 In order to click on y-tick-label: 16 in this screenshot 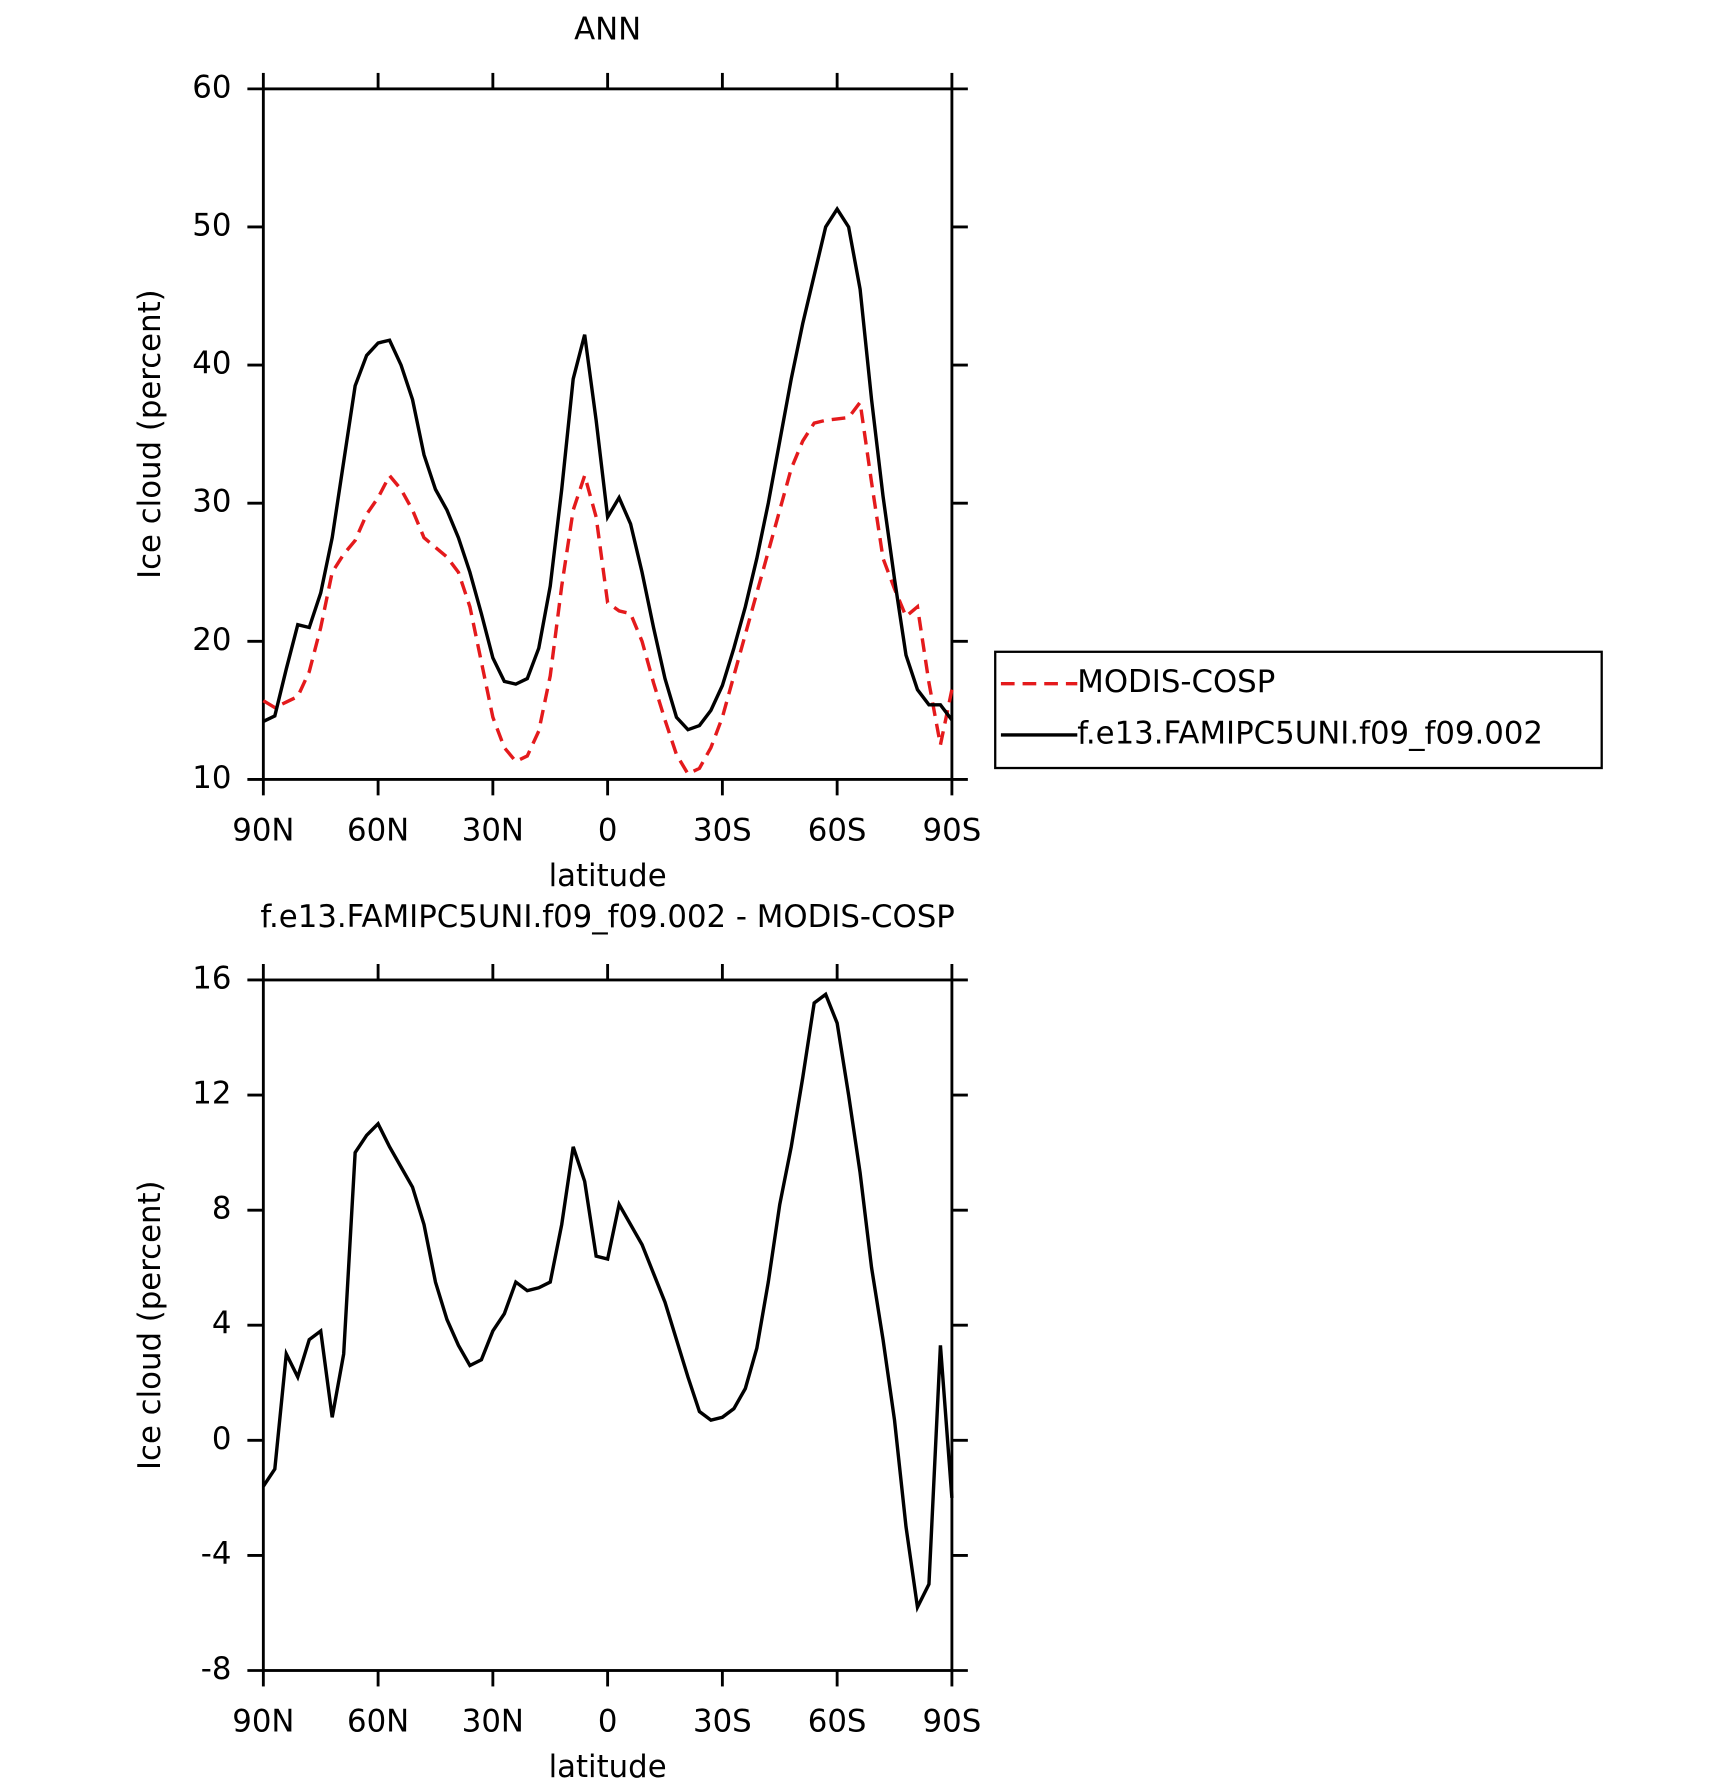, I will do `click(211, 978)`.